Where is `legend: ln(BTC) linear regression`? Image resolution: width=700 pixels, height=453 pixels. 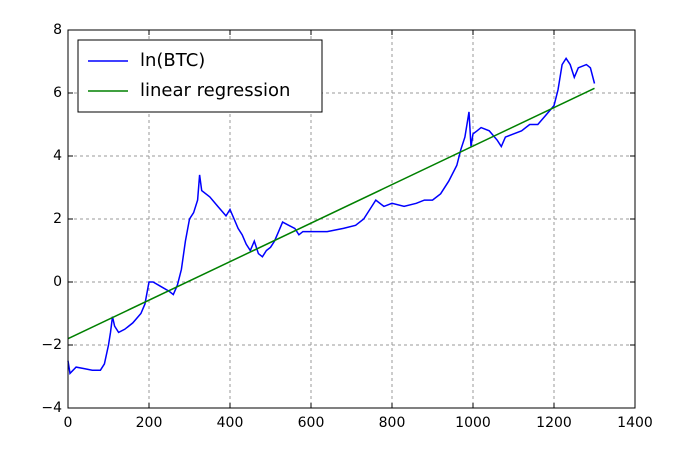 legend: ln(BTC) linear regression is located at coordinates (200, 76).